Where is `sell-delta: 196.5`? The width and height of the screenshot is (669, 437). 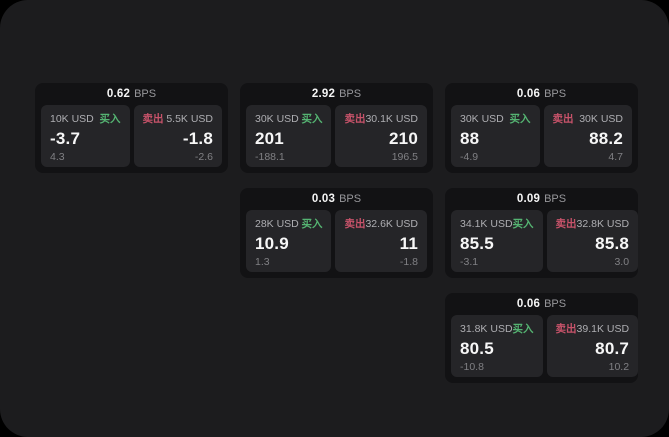
sell-delta: 196.5 is located at coordinates (404, 156).